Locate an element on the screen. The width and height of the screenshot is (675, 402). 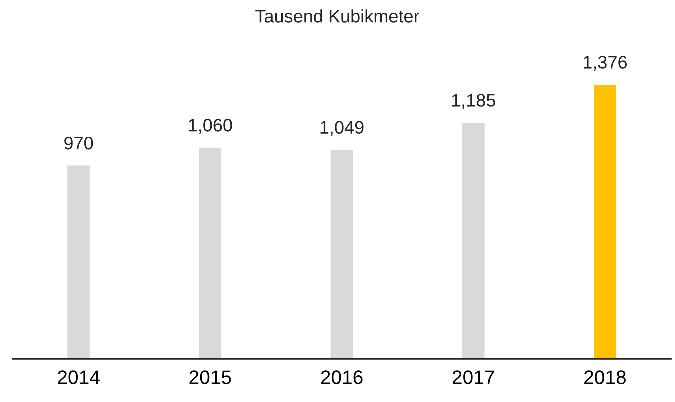
data-label: 1,060 is located at coordinates (210, 126).